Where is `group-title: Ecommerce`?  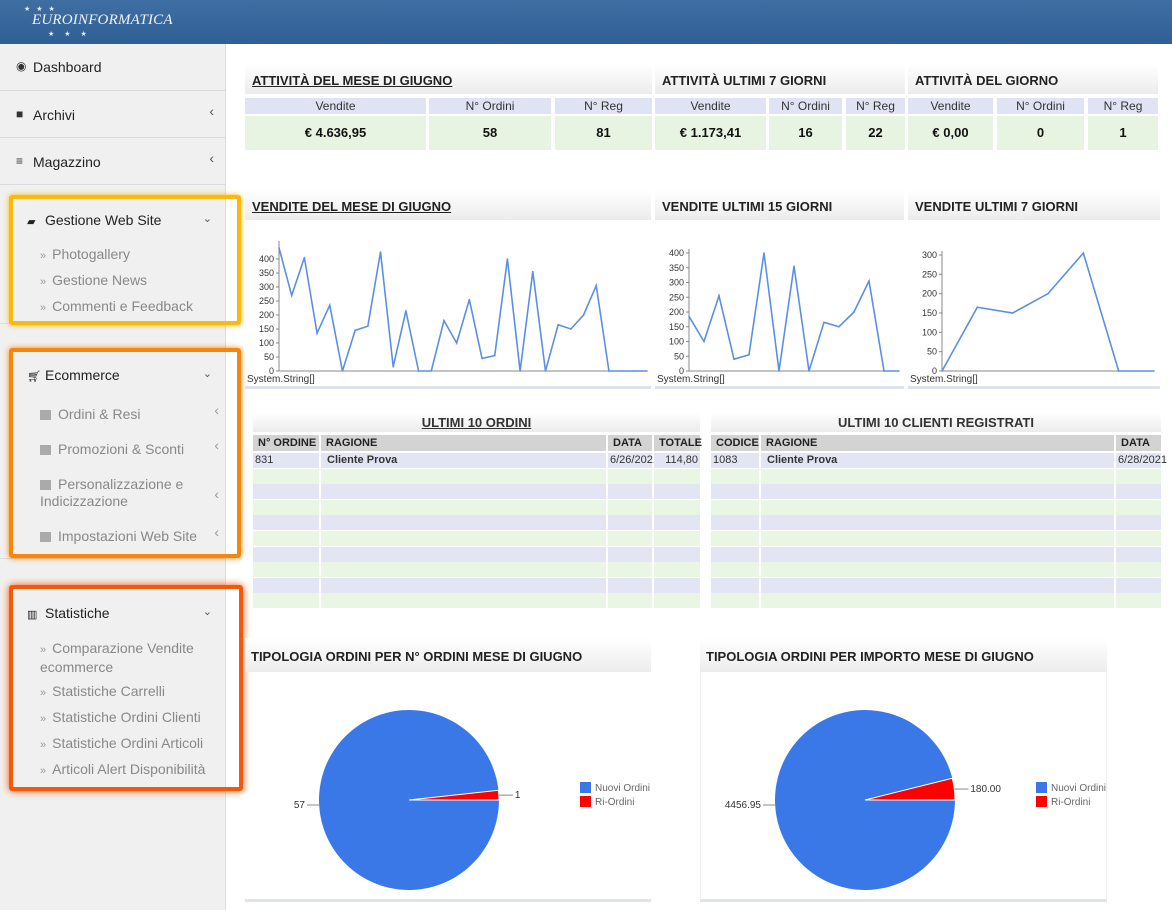
group-title: Ecommerce is located at coordinates (82, 375).